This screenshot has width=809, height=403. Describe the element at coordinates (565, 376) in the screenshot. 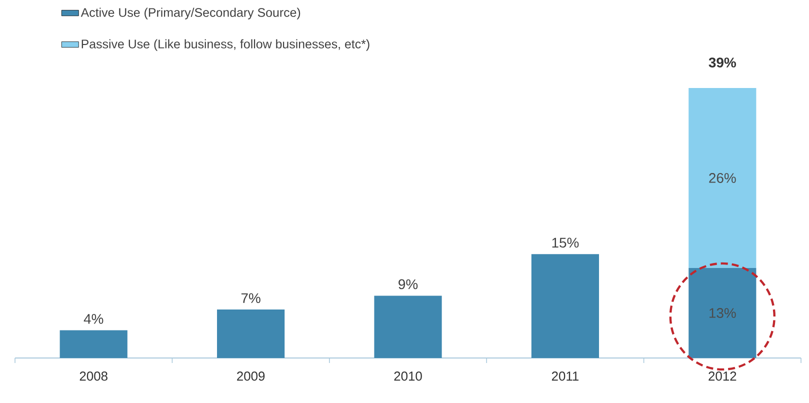

I see `x-tick-label: 2011` at that location.